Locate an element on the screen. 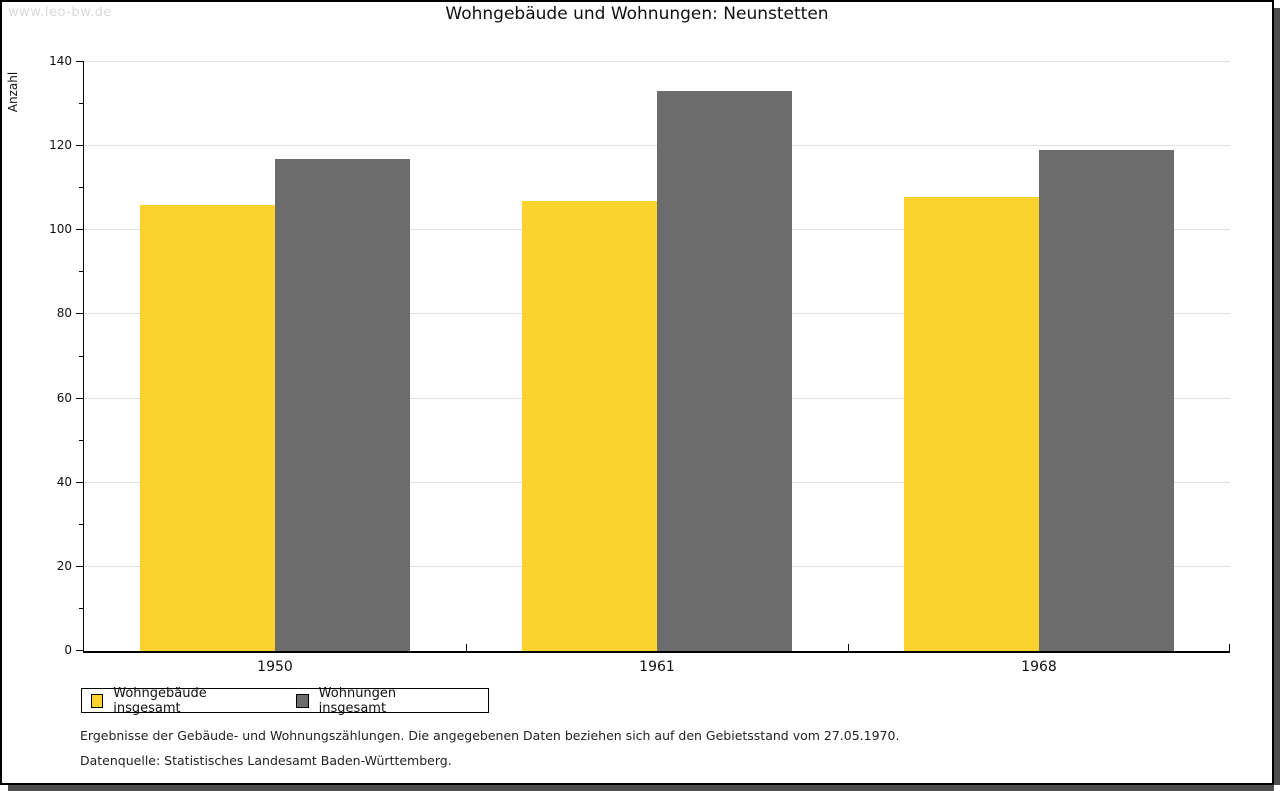 Image resolution: width=1280 pixels, height=791 pixels. drop-shadow-bottom is located at coordinates (641, 788).